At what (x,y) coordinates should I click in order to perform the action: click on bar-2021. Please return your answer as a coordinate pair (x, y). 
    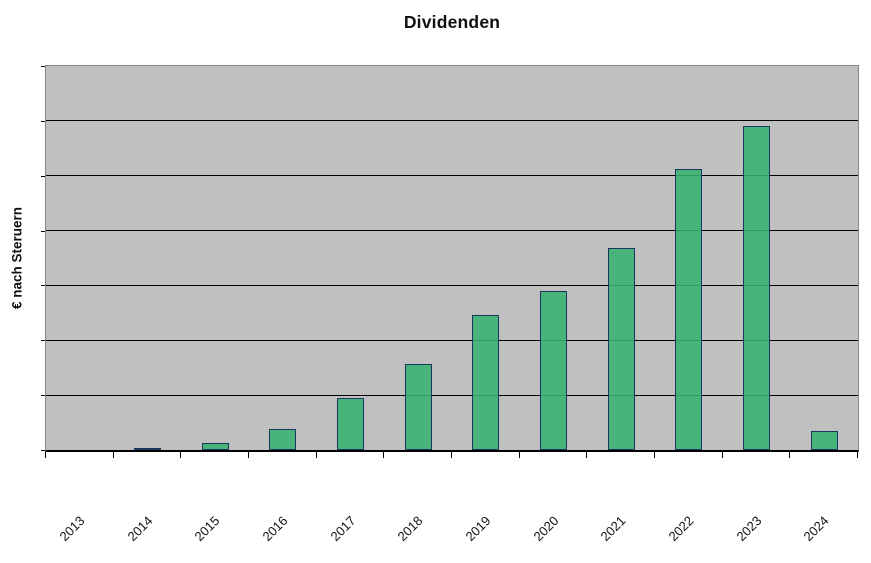
    Looking at the image, I should click on (621, 348).